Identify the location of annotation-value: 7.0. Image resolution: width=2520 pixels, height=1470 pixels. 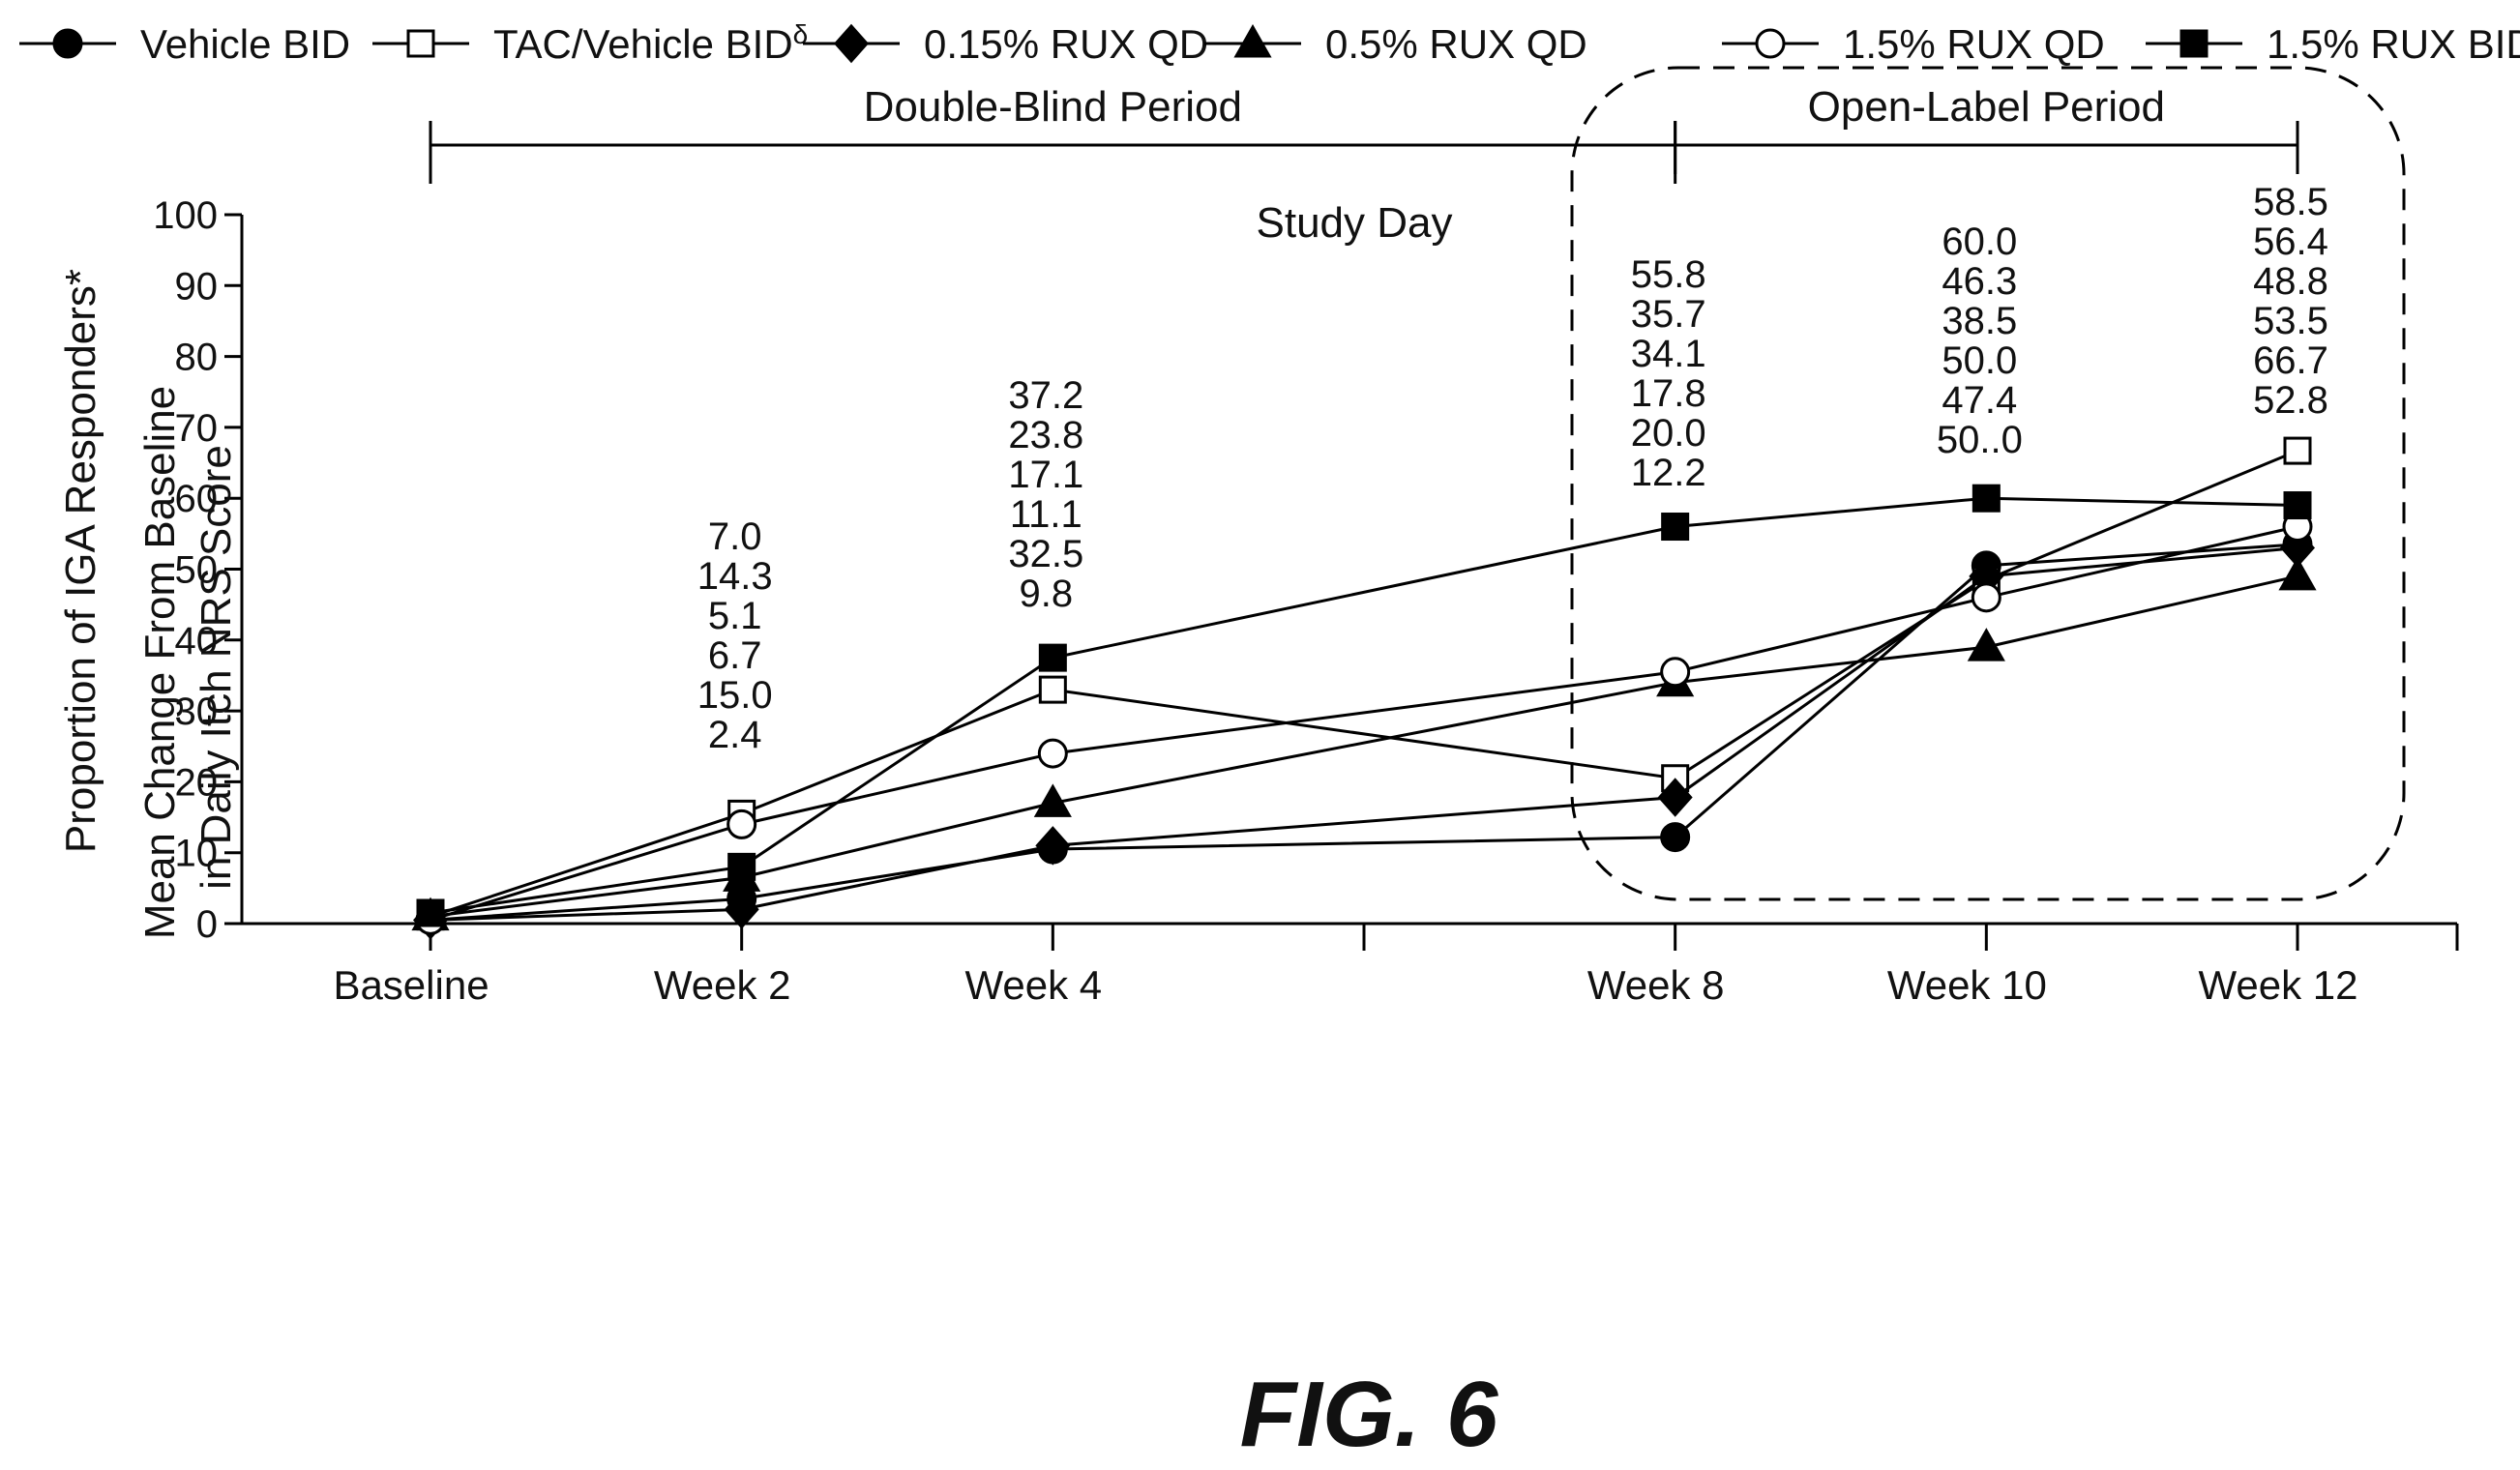
(735, 536).